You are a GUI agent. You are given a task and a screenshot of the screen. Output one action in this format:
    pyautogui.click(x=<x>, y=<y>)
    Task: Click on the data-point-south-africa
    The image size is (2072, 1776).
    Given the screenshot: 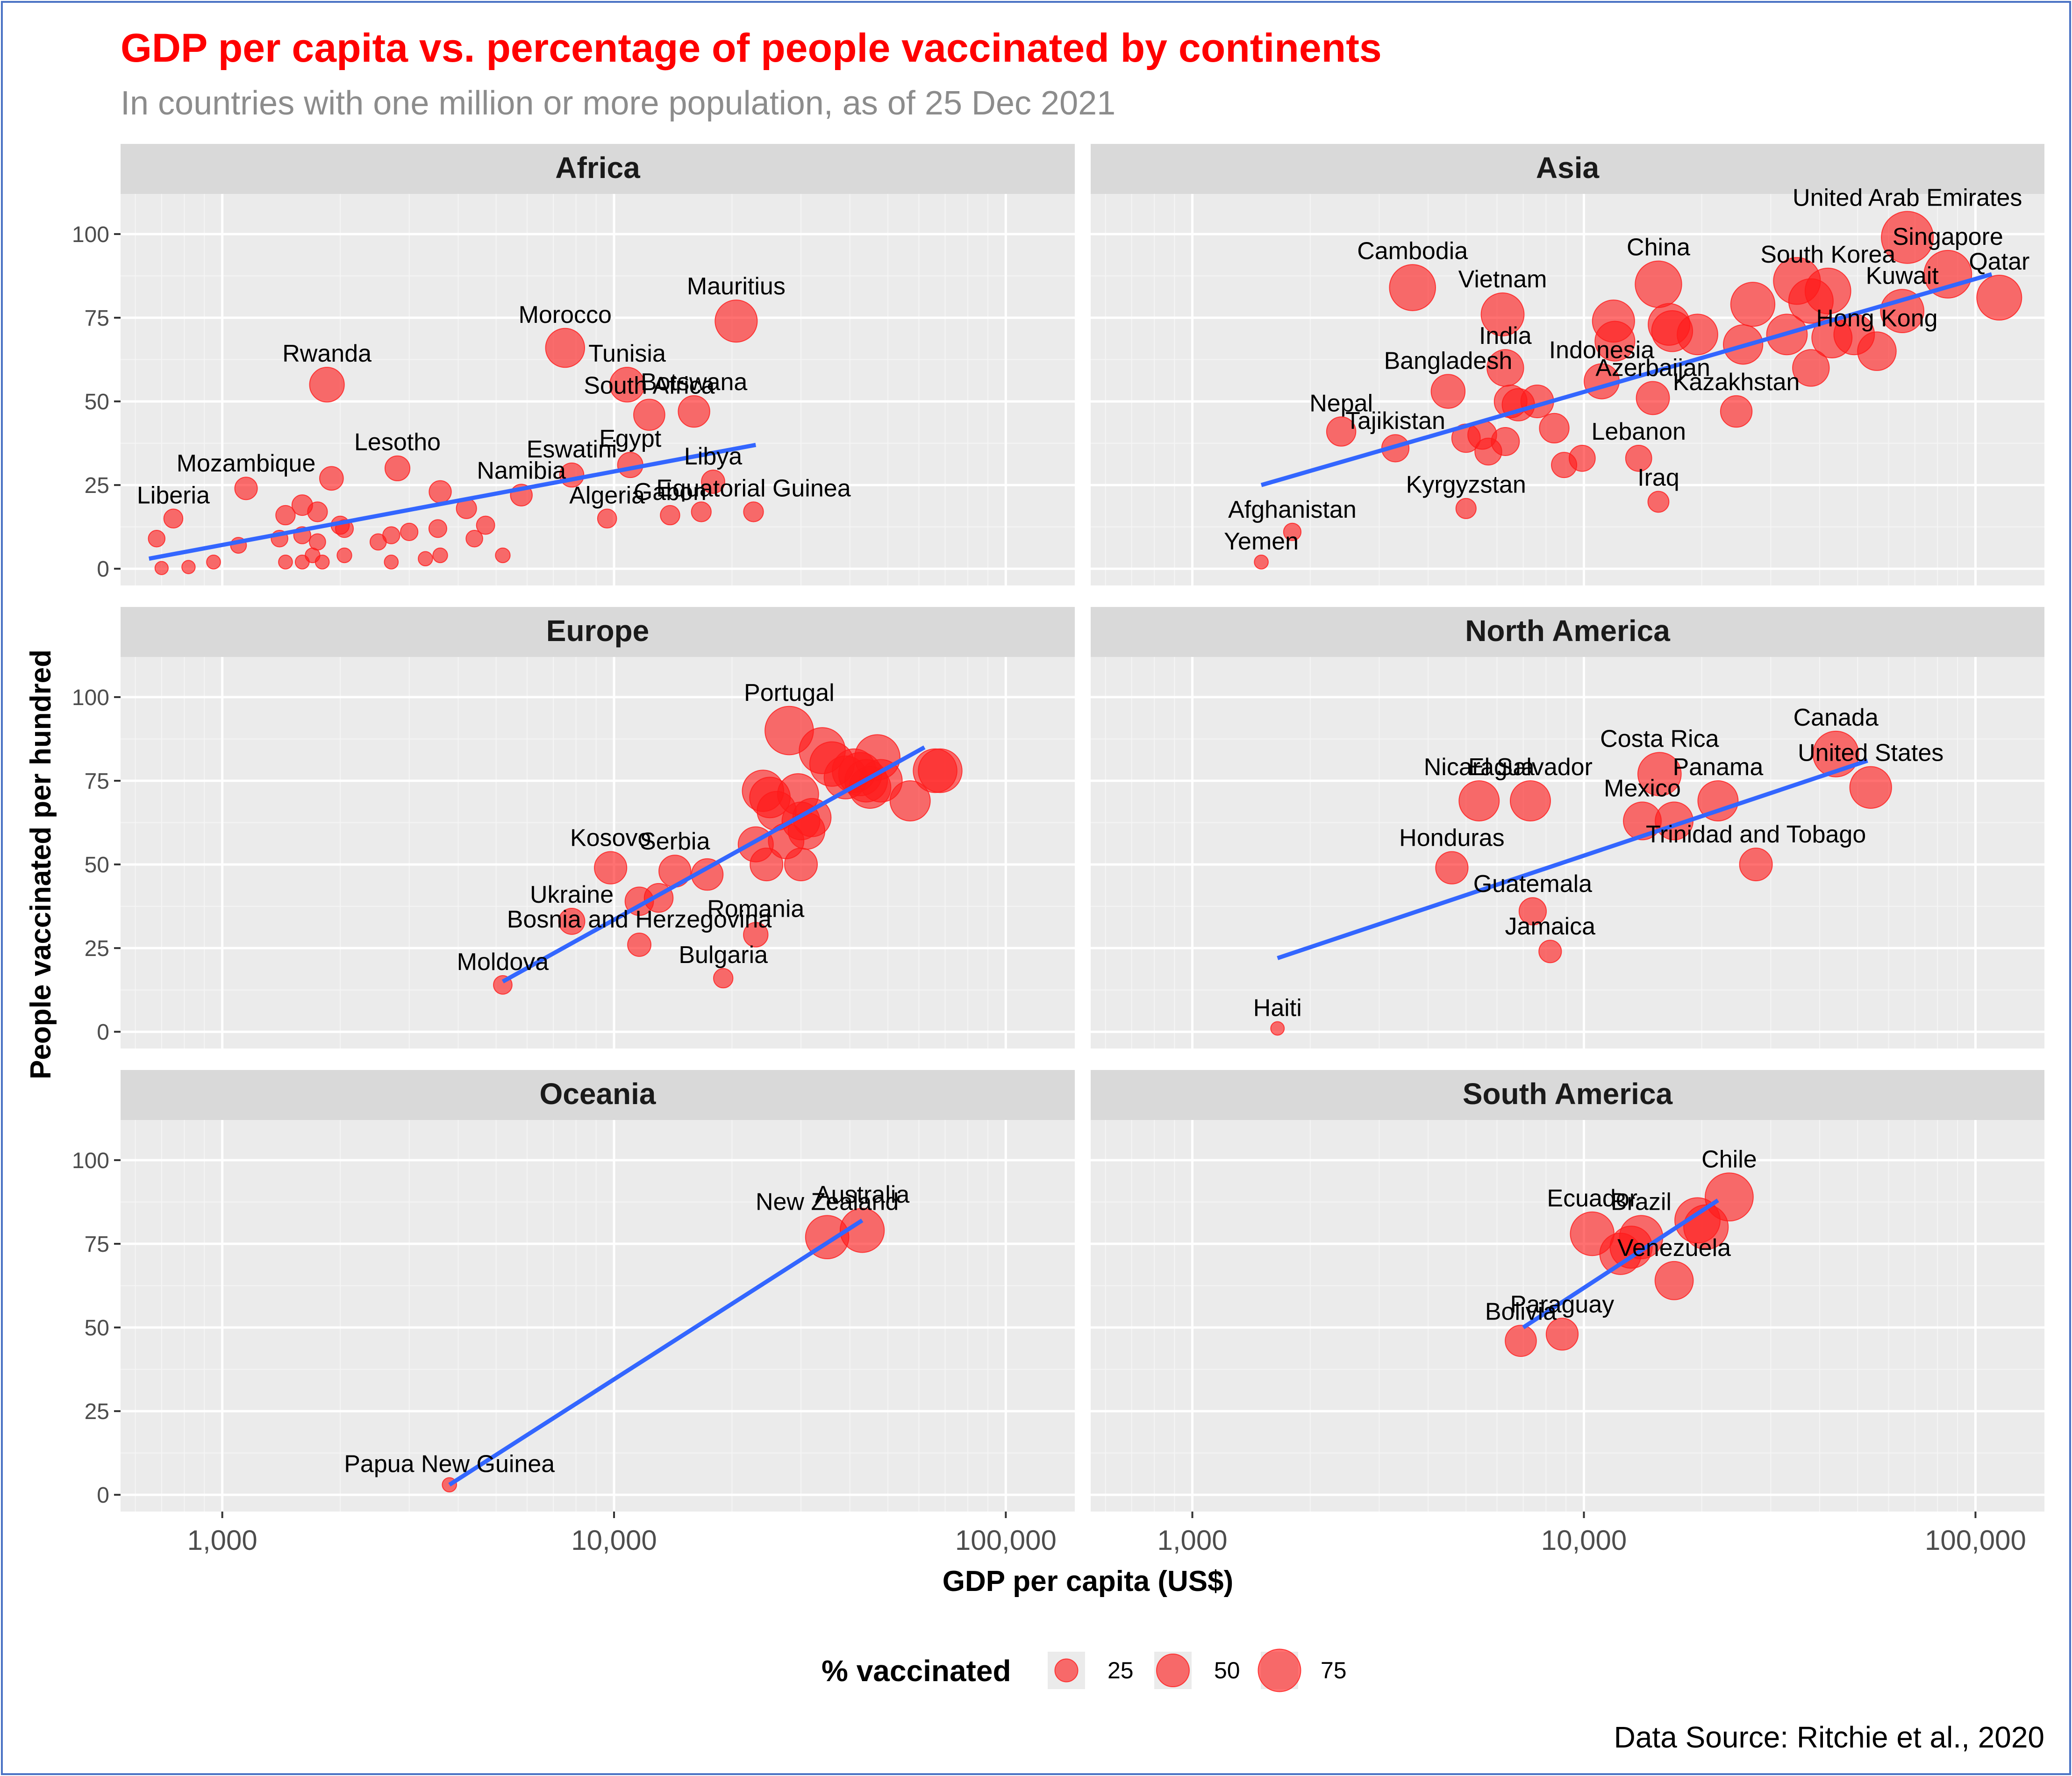 What is the action you would take?
    pyautogui.click(x=649, y=415)
    